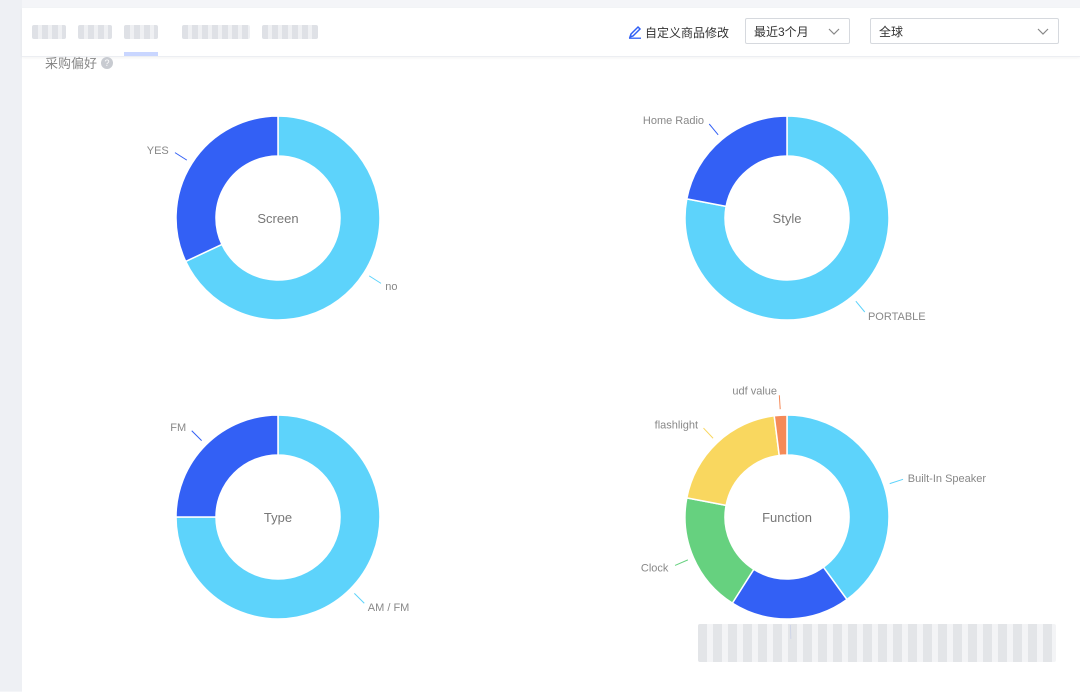 The image size is (1080, 692). I want to click on slice-style-home-radio, so click(737, 161).